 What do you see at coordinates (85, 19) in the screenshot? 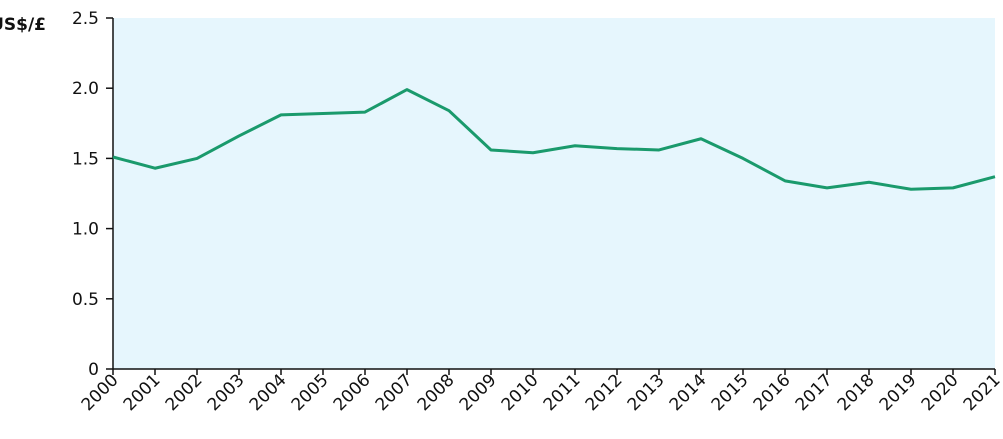
I see `y-tick-label: 2.5` at bounding box center [85, 19].